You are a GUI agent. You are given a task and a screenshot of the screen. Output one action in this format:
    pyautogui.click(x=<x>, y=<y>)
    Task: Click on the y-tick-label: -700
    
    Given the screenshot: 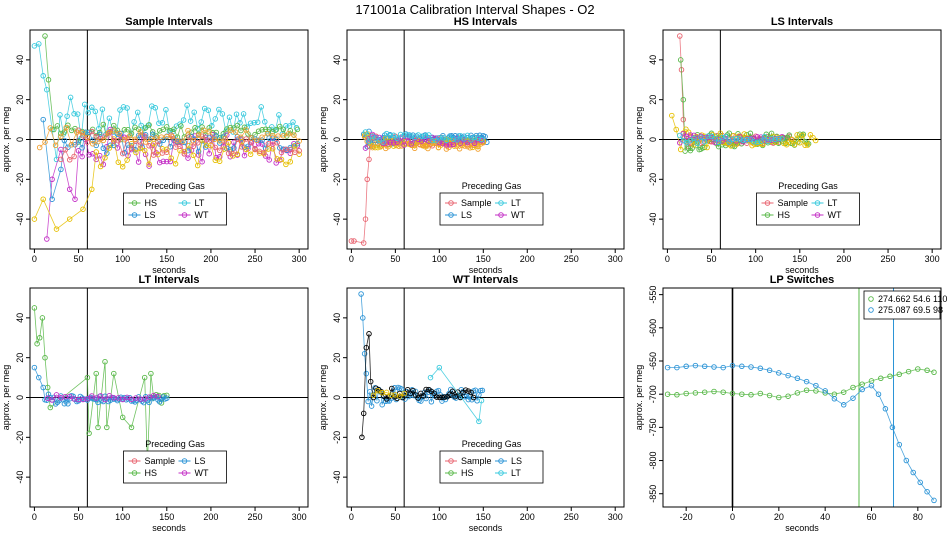 What is the action you would take?
    pyautogui.click(x=653, y=394)
    